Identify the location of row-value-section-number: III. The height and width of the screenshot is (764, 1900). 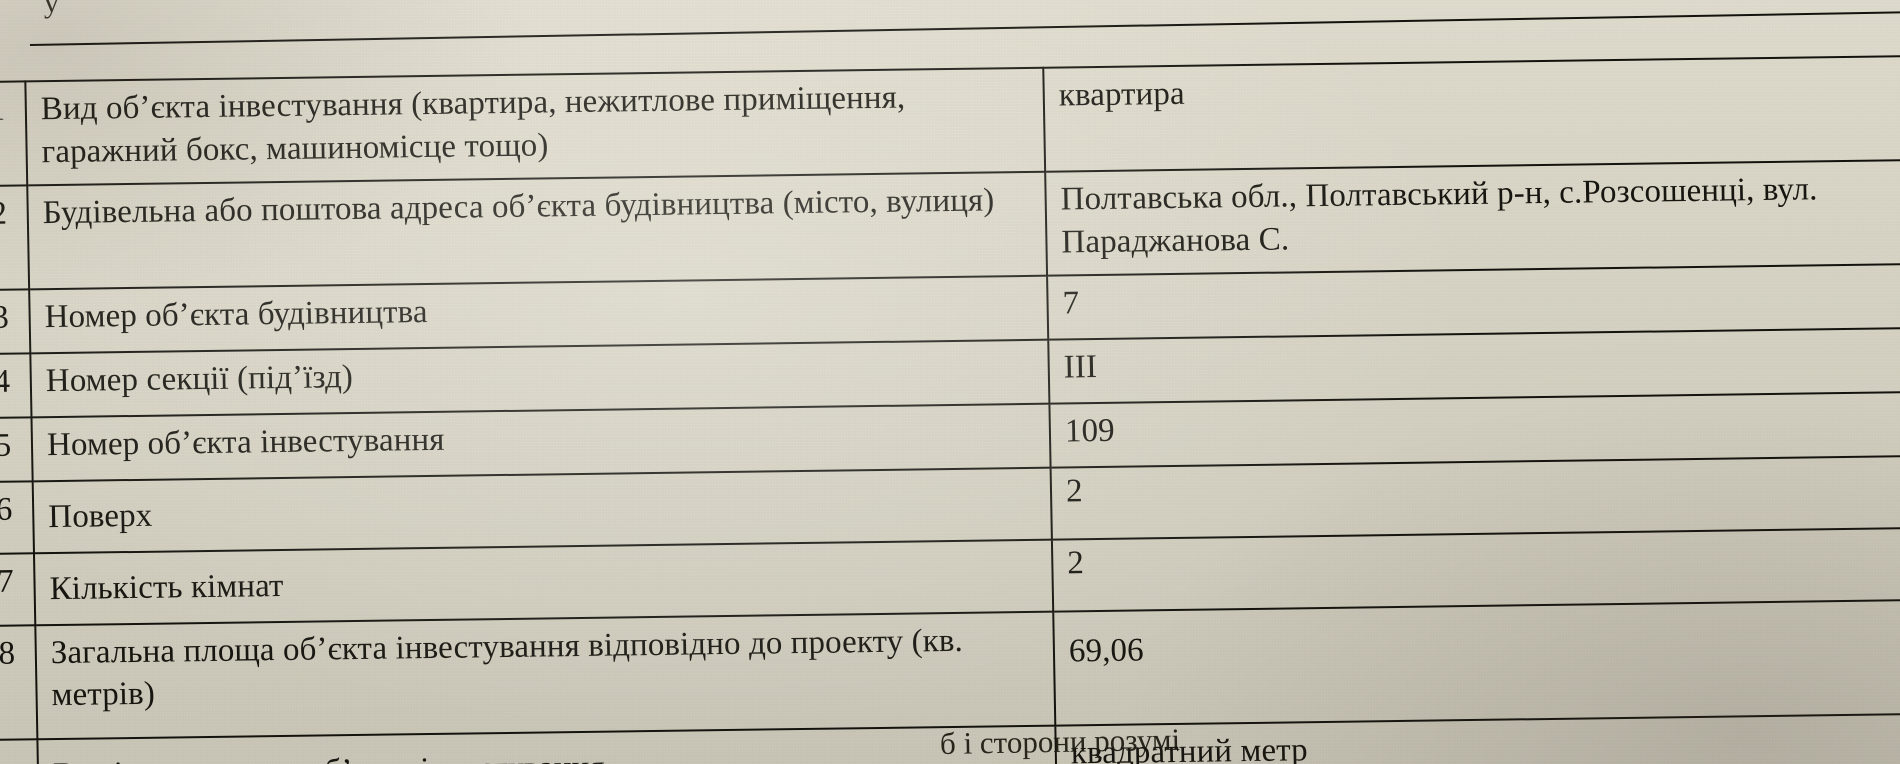
(1474, 365).